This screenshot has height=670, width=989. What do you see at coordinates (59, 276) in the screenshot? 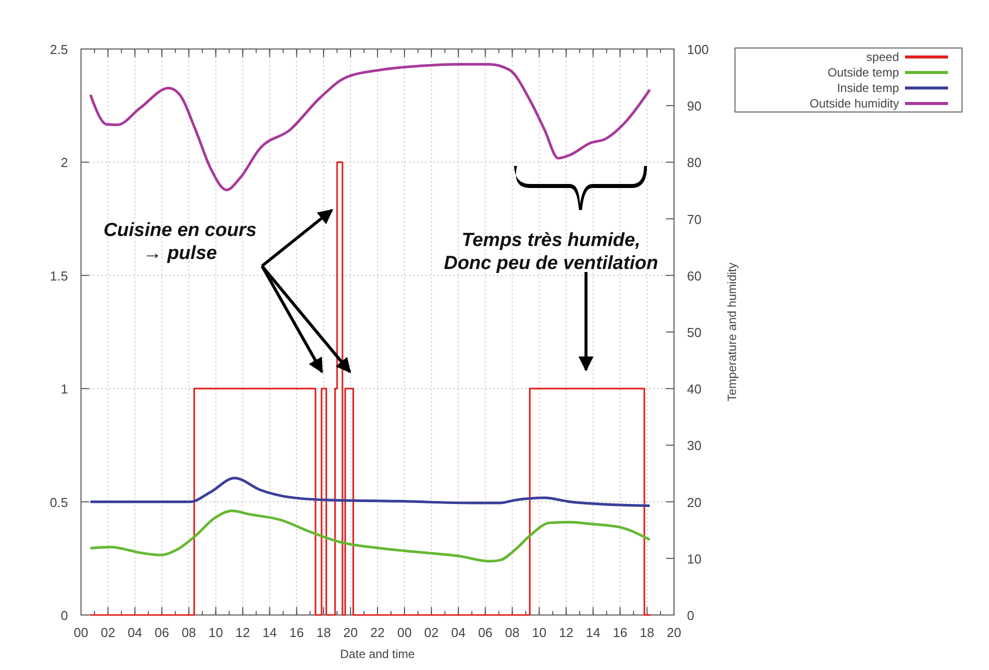
I see `y-tick-label: 1.5` at bounding box center [59, 276].